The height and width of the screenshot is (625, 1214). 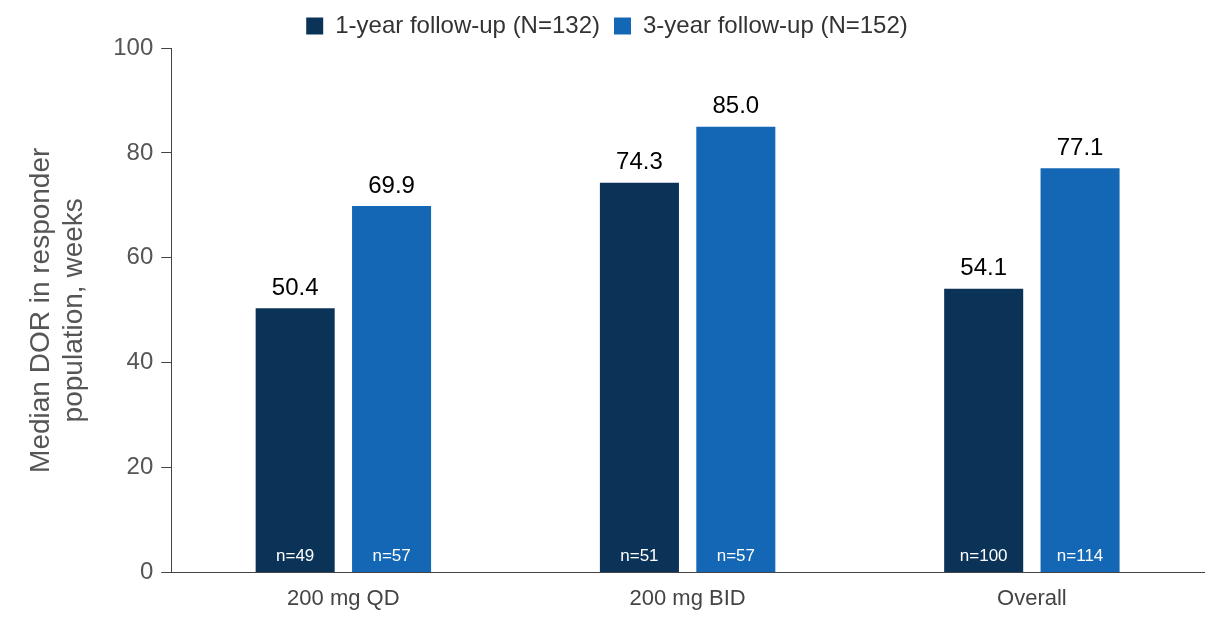 What do you see at coordinates (1080, 146) in the screenshot?
I see `data-label: 77.1` at bounding box center [1080, 146].